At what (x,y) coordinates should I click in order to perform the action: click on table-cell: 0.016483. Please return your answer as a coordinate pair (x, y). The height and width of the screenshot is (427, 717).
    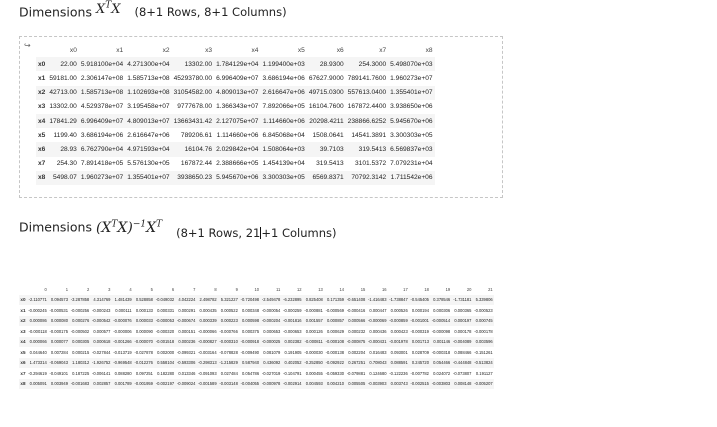
    Looking at the image, I should click on (378, 352).